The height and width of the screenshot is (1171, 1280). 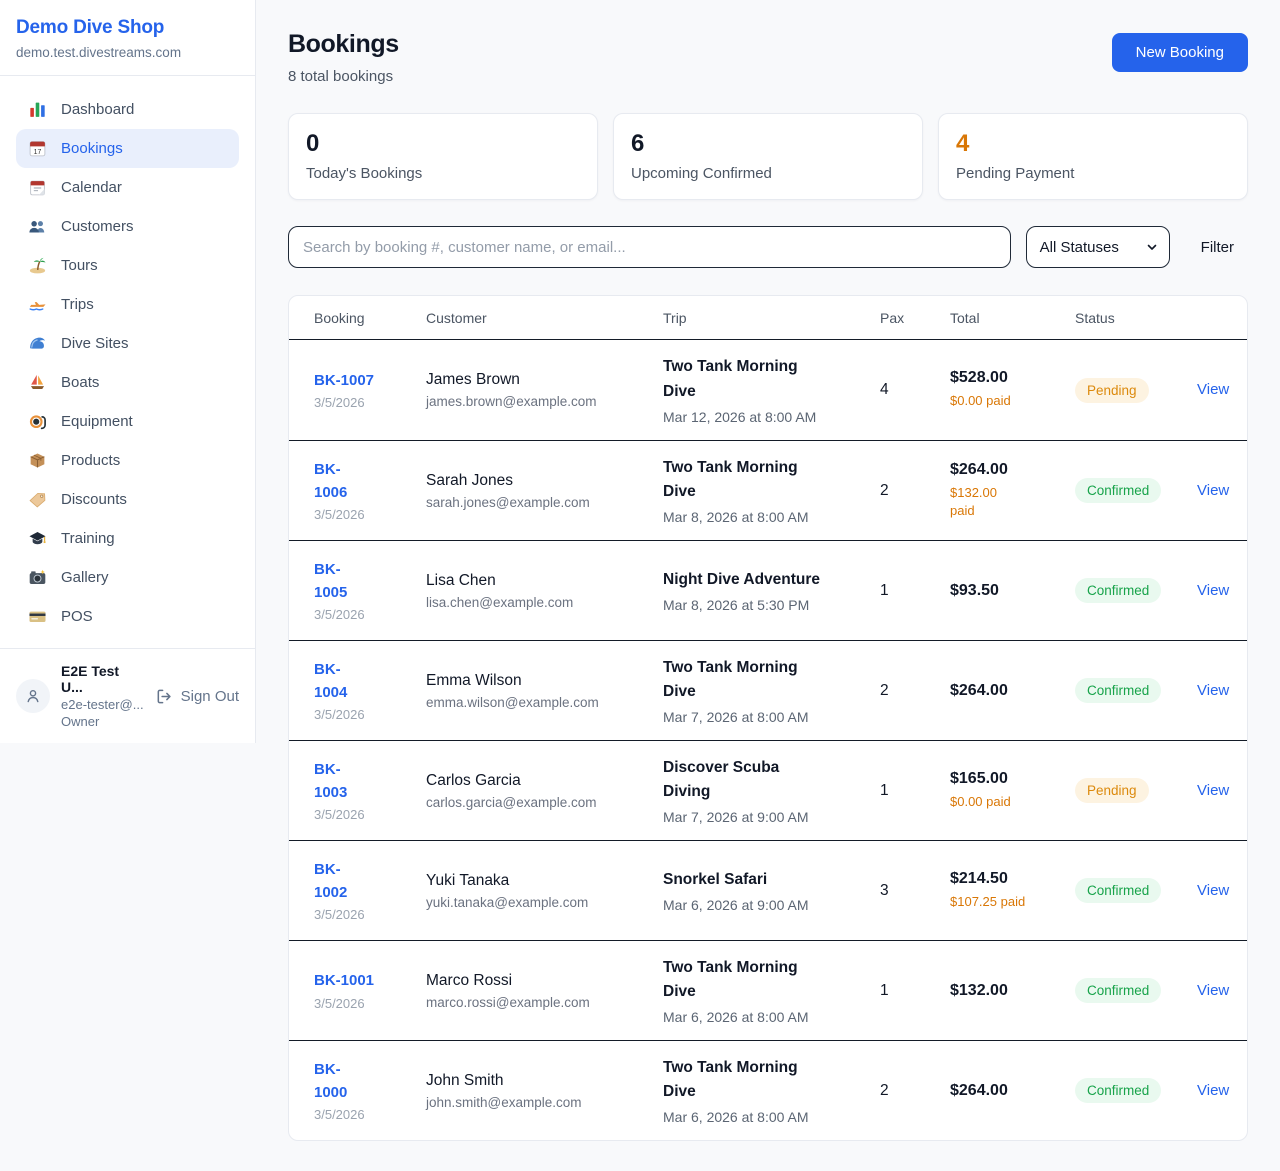 I want to click on dashboard-icon, so click(x=37, y=109).